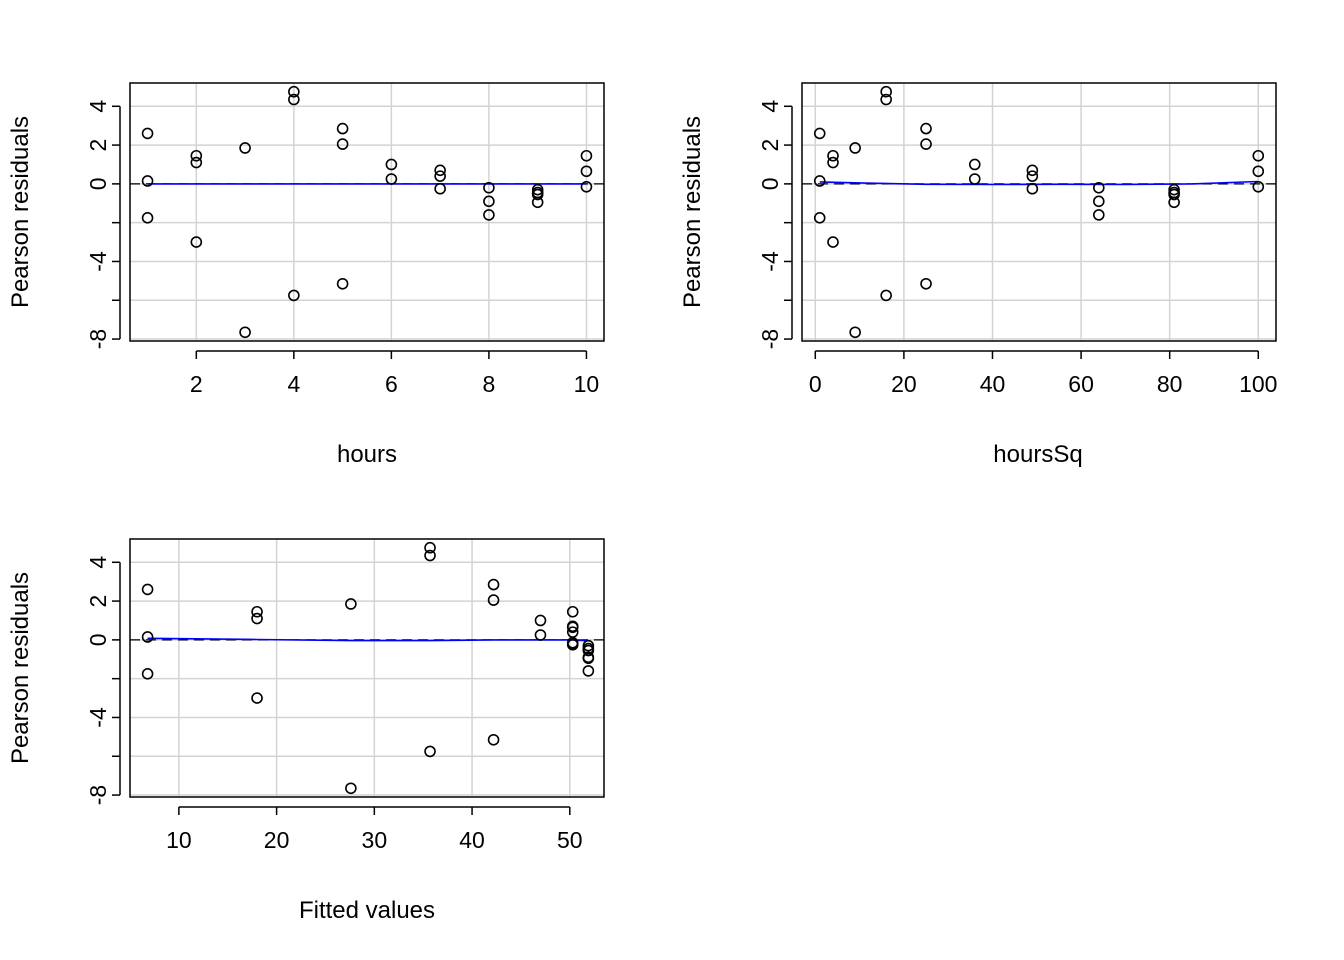 The image size is (1344, 960). What do you see at coordinates (20, 668) in the screenshot?
I see `y-axis-title-panel-3: Pearson residuals` at bounding box center [20, 668].